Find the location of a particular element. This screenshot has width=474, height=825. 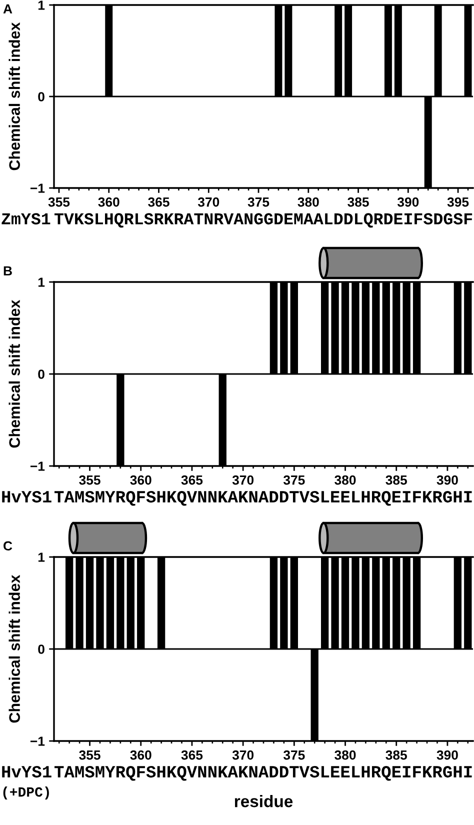

text: TVKSLHQRLSRKRATNRVANGGDEMAALDDLQRDEIFSDGSF is located at coordinates (263, 220).